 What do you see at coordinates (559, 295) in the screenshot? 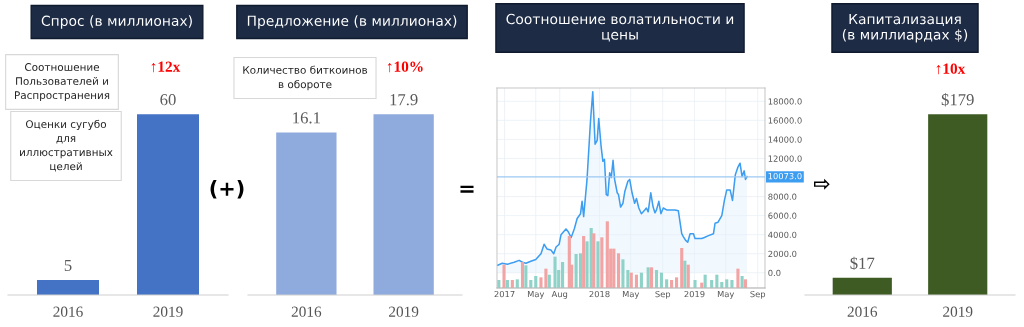
I see `x-tick-label: Aug` at bounding box center [559, 295].